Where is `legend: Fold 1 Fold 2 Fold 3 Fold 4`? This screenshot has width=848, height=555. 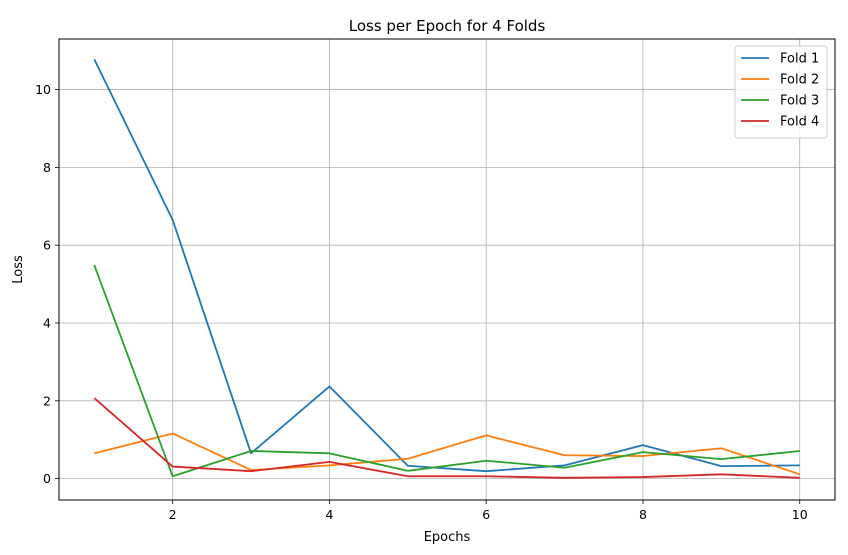
legend: Fold 1 Fold 2 Fold 3 Fold 4 is located at coordinates (781, 92).